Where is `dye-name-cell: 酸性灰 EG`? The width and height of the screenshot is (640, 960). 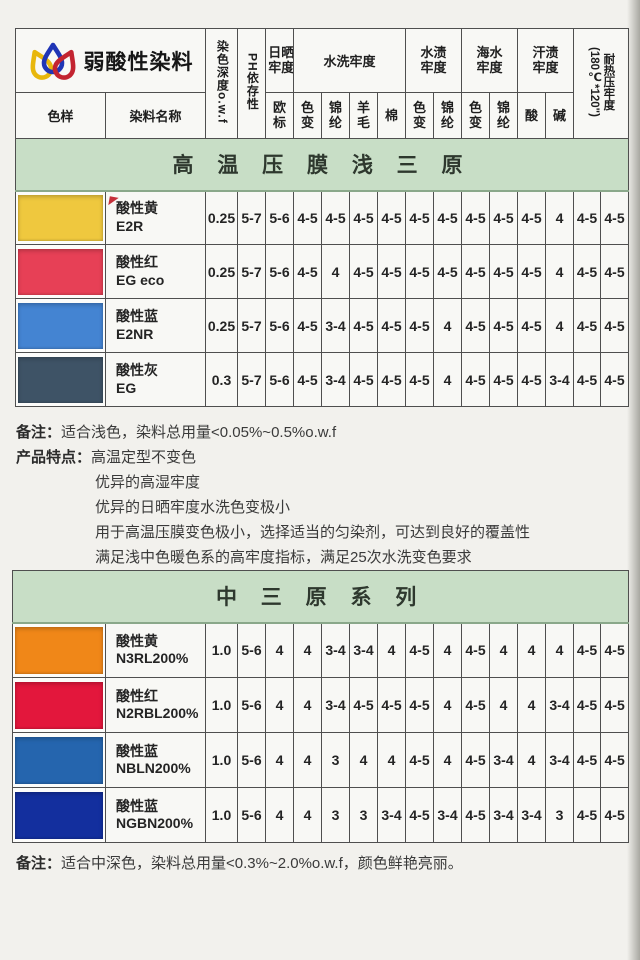
dye-name-cell: 酸性灰 EG is located at coordinates (155, 379).